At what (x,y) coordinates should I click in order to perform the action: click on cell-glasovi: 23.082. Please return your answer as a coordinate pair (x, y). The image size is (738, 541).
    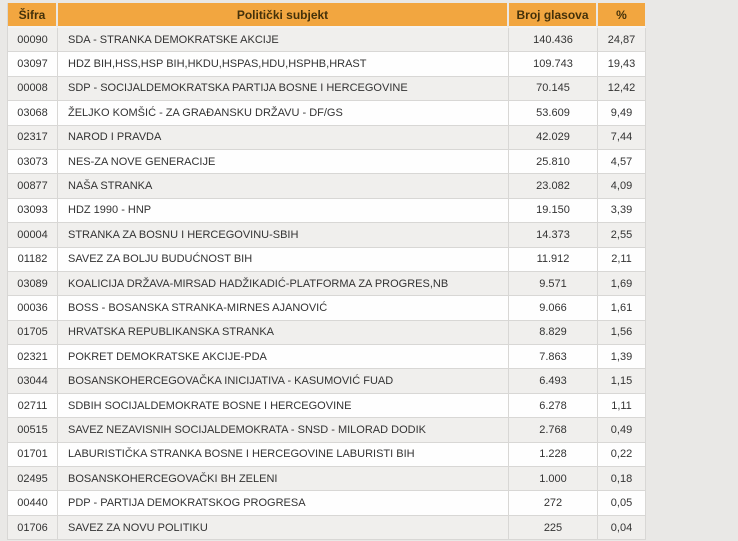
    Looking at the image, I should click on (553, 186).